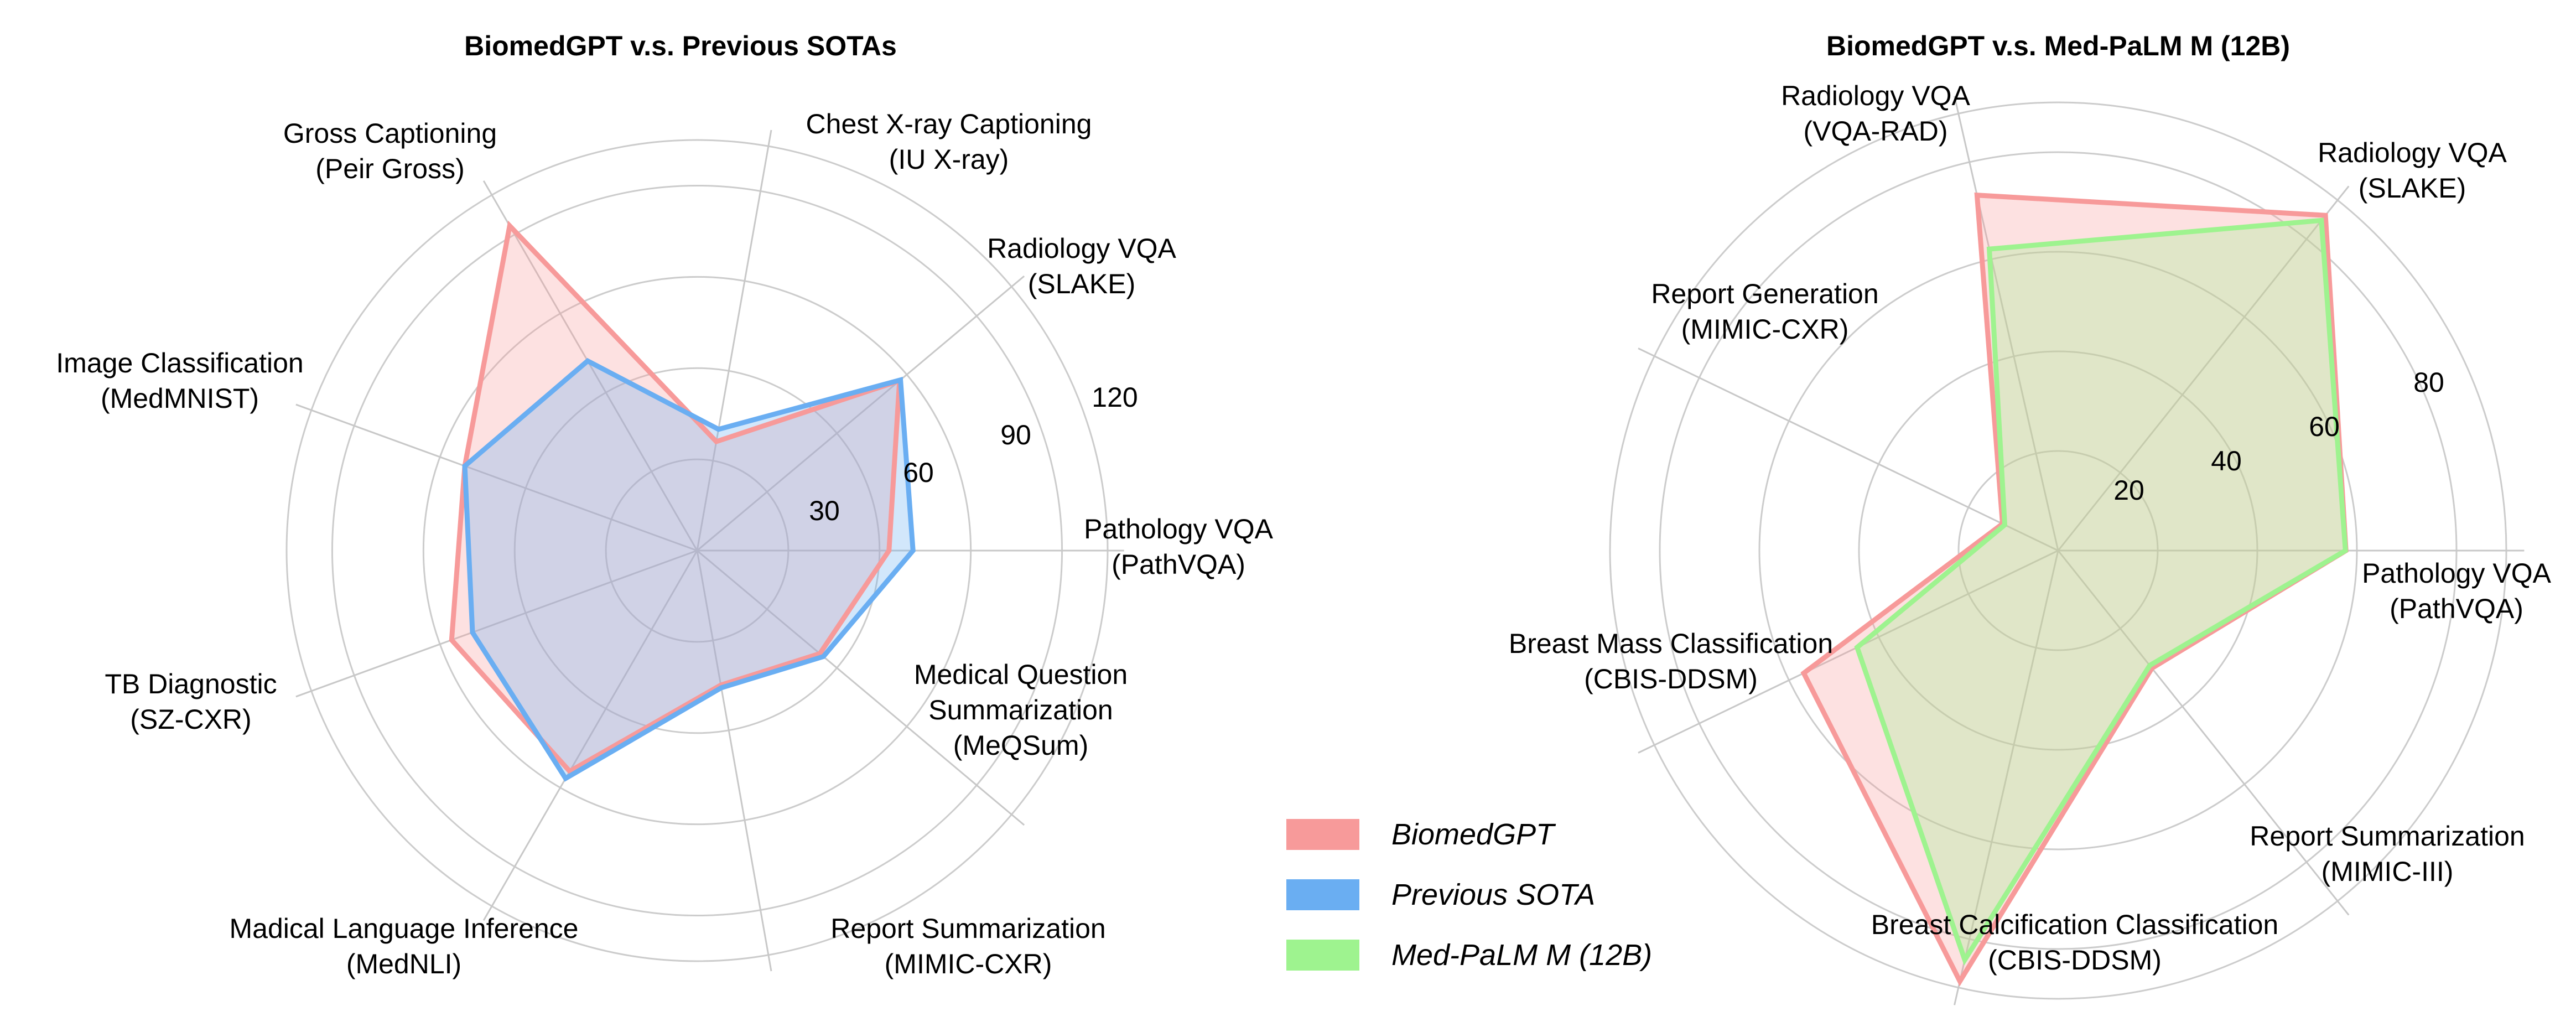 Image resolution: width=2576 pixels, height=1032 pixels. I want to click on series-area-biomedgpt, so click(676, 499).